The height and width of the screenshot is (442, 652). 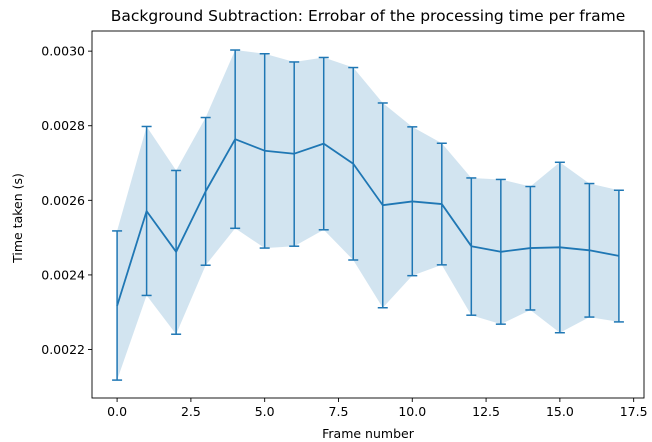 I want to click on y-axis-label: Time taken (s), so click(x=17, y=218).